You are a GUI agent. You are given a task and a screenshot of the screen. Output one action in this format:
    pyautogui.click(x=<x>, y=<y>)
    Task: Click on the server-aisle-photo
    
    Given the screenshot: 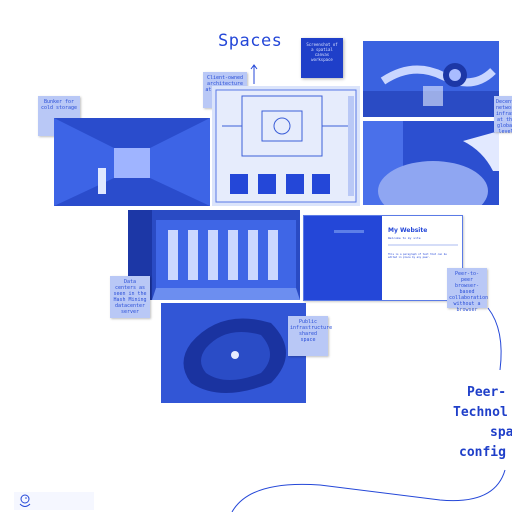 What is the action you would take?
    pyautogui.click(x=132, y=162)
    